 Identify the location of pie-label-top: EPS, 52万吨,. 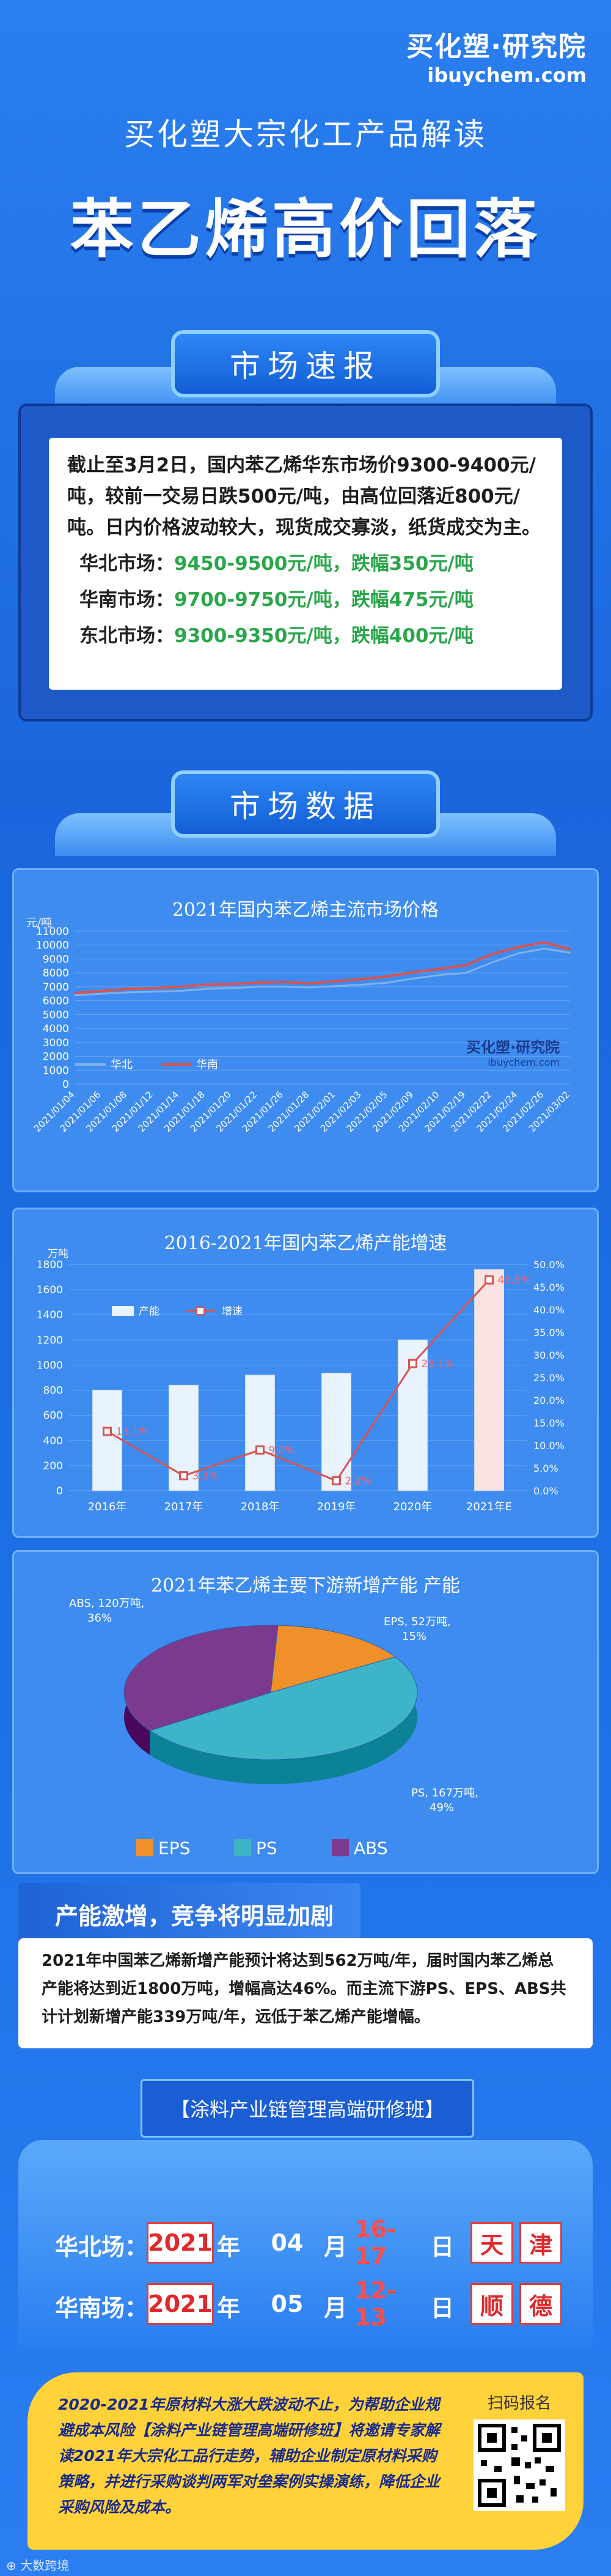
(417, 1622).